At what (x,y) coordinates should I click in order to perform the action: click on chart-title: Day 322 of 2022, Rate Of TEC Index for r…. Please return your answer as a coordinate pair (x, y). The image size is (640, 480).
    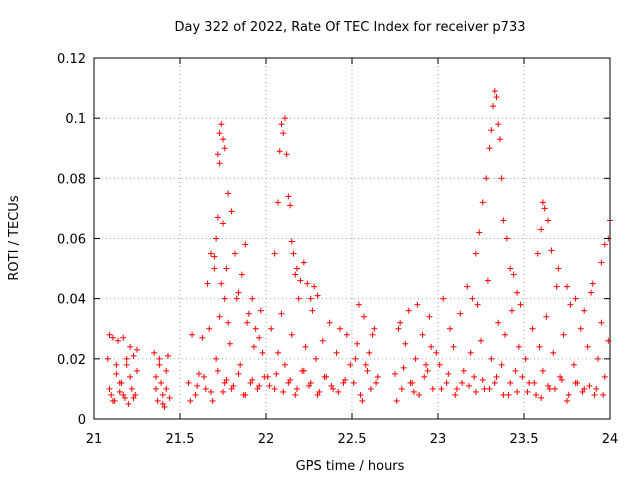
    Looking at the image, I should click on (350, 27).